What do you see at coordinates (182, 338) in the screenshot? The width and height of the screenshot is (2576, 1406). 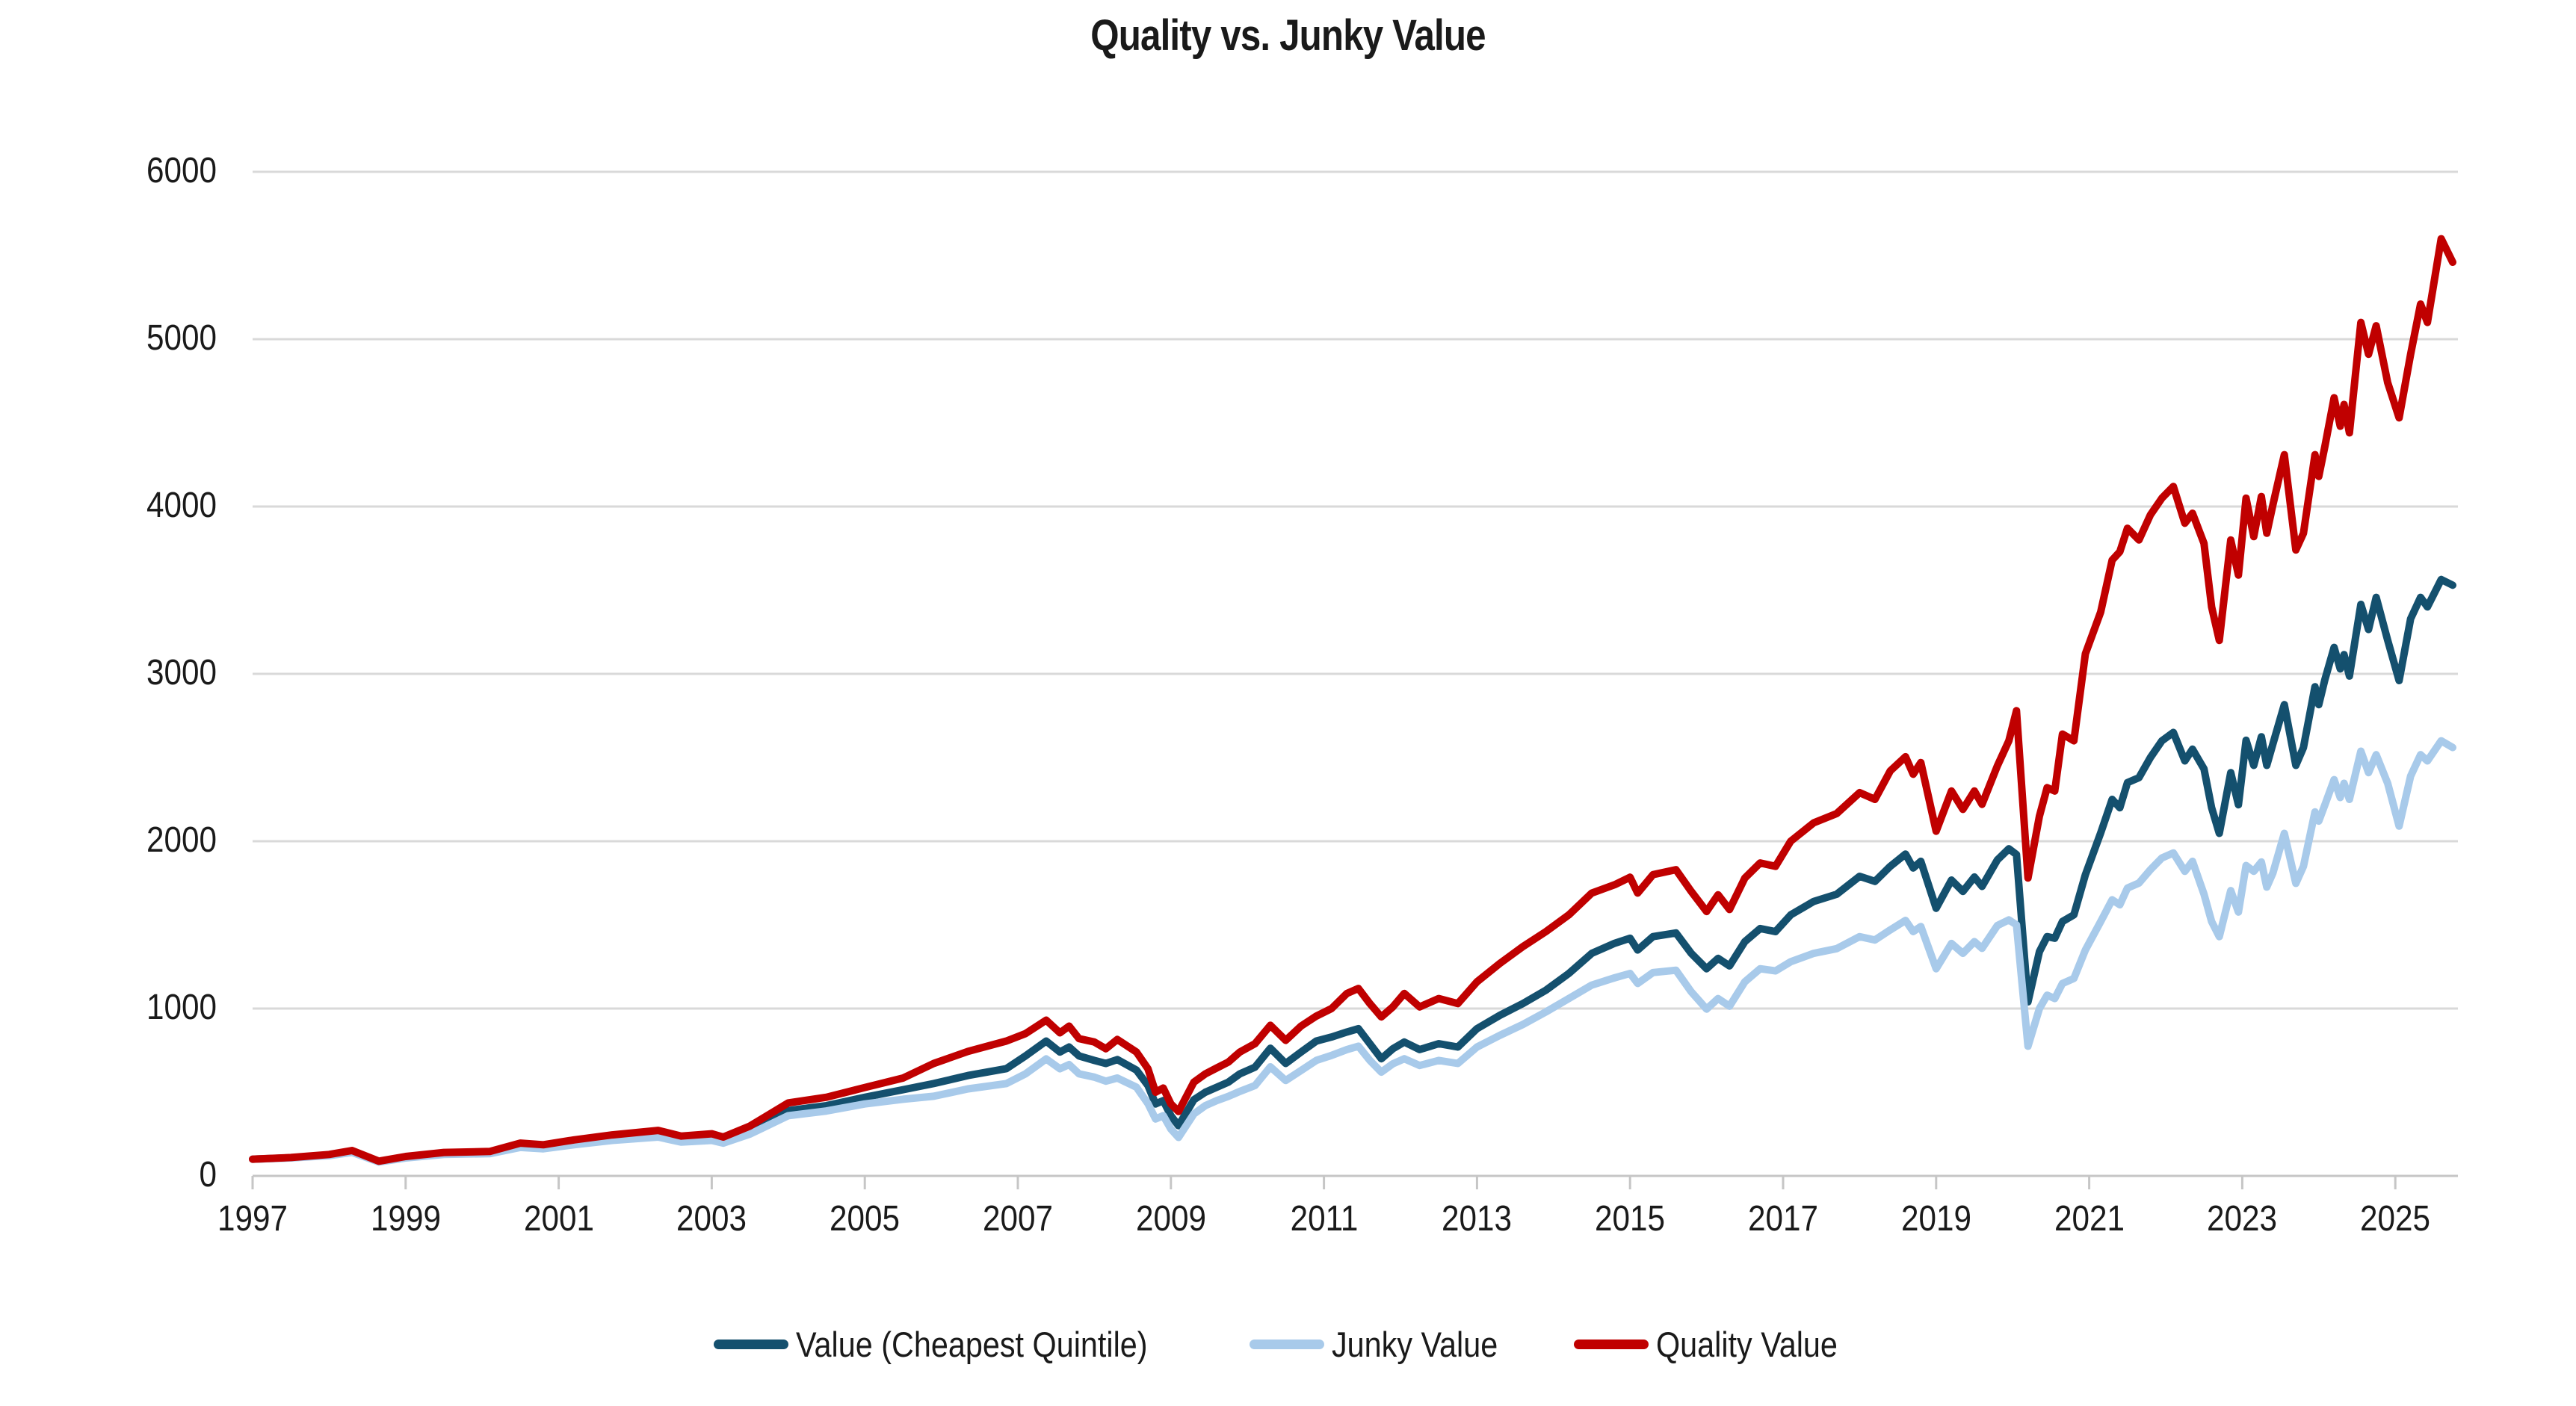 I see `y-axis-tick-label: 5000` at bounding box center [182, 338].